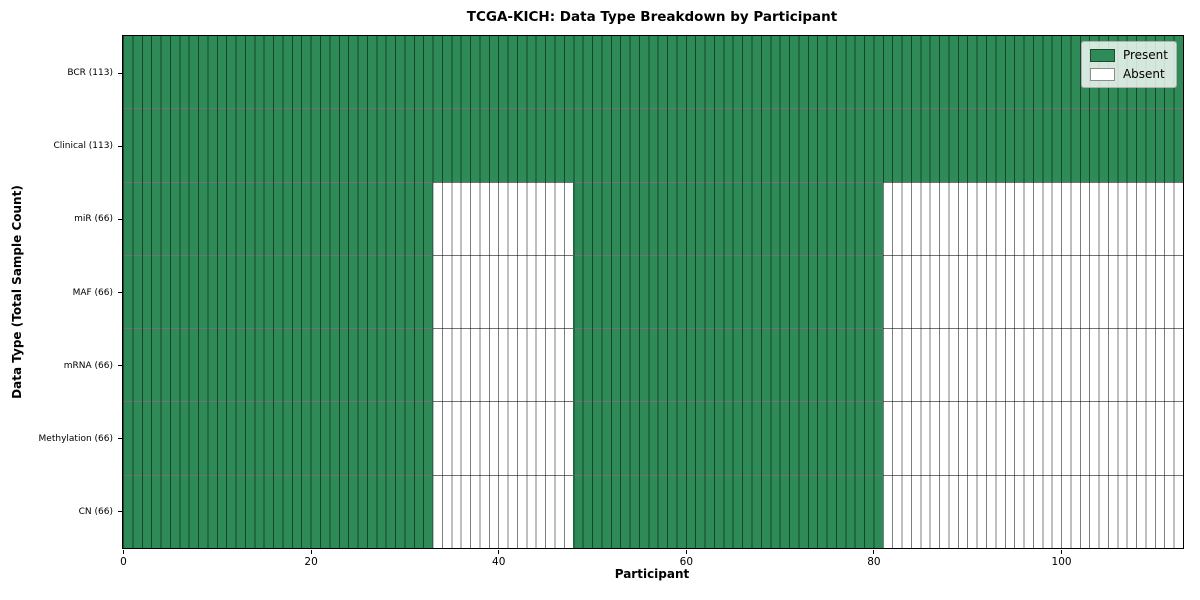  What do you see at coordinates (92, 292) in the screenshot?
I see `y-tick-label-maf: MAF (66)` at bounding box center [92, 292].